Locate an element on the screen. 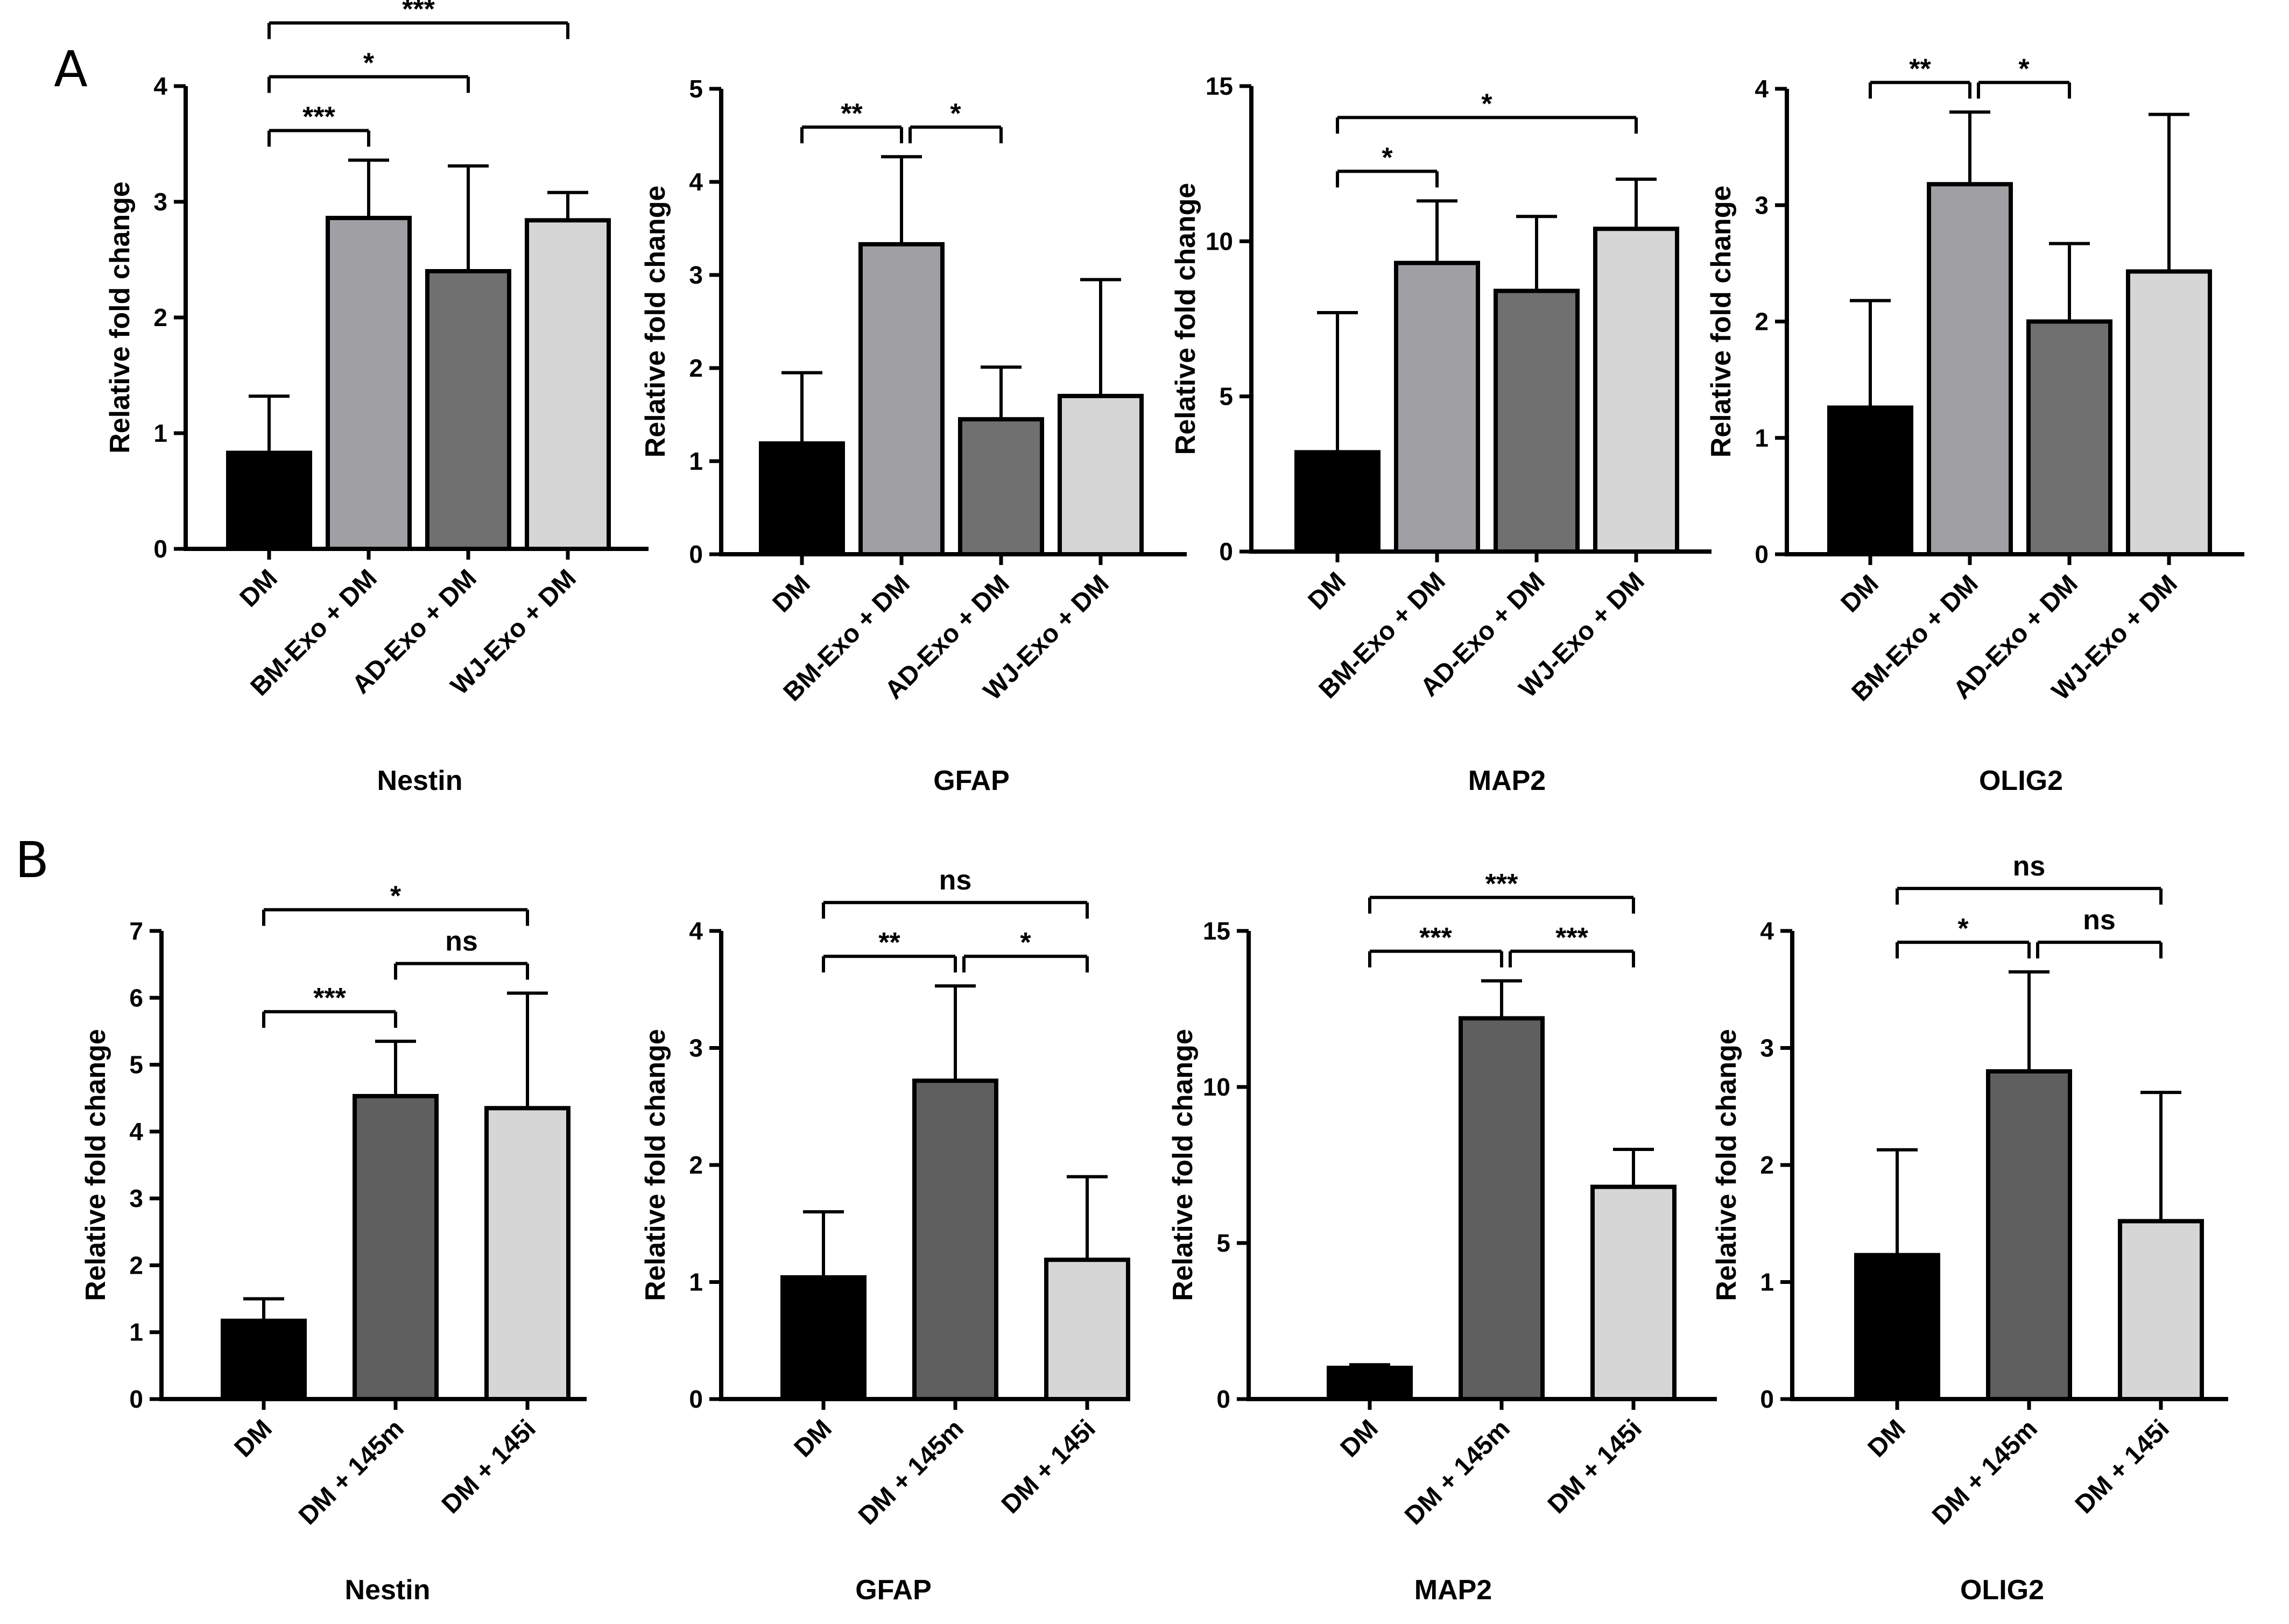 This screenshot has height=1624, width=2289. y-tick-label: 10 is located at coordinates (1216, 1087).